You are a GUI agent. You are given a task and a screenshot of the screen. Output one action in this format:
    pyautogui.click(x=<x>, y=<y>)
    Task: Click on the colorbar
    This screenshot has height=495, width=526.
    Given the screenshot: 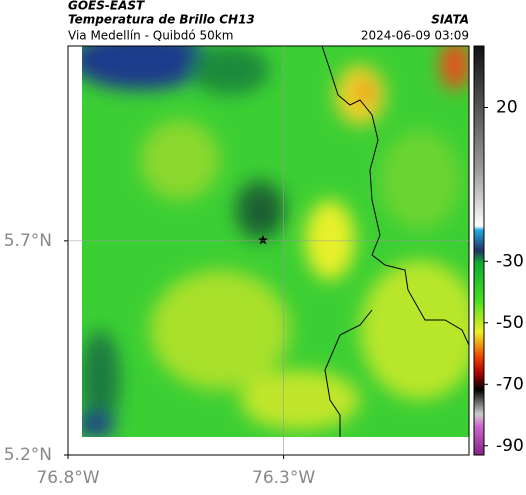 What is the action you would take?
    pyautogui.click(x=479, y=250)
    